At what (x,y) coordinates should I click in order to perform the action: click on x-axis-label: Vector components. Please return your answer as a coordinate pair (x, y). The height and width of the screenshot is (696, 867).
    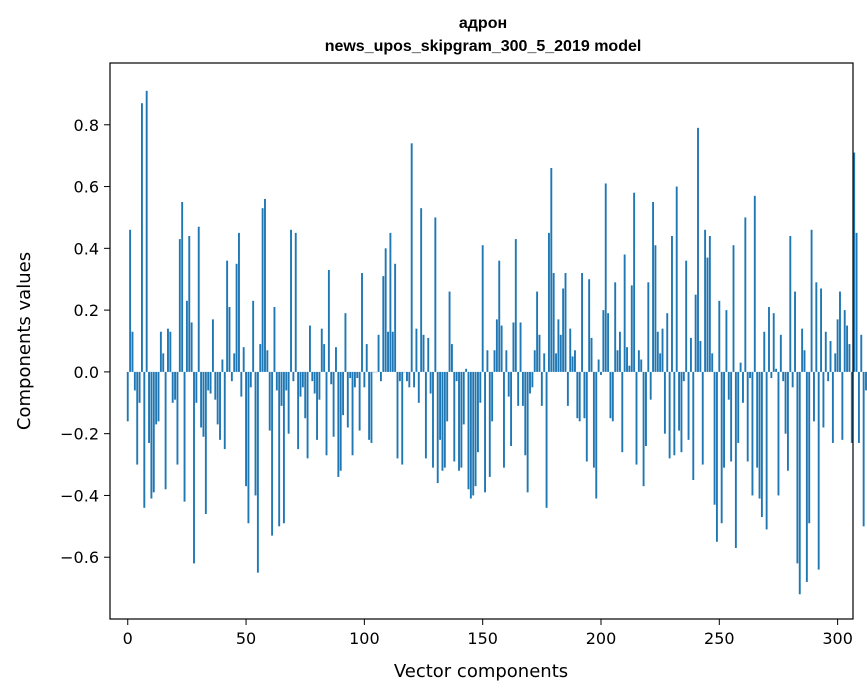
    Looking at the image, I should click on (481, 671).